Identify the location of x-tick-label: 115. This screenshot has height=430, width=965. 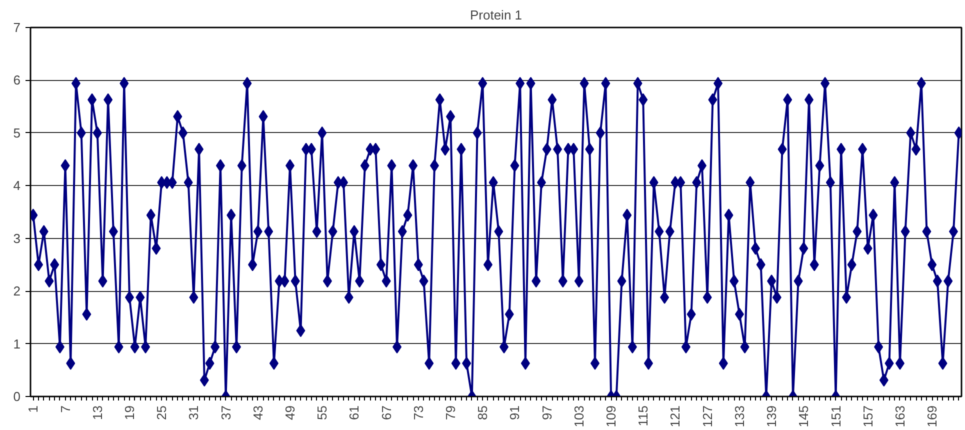
(643, 415).